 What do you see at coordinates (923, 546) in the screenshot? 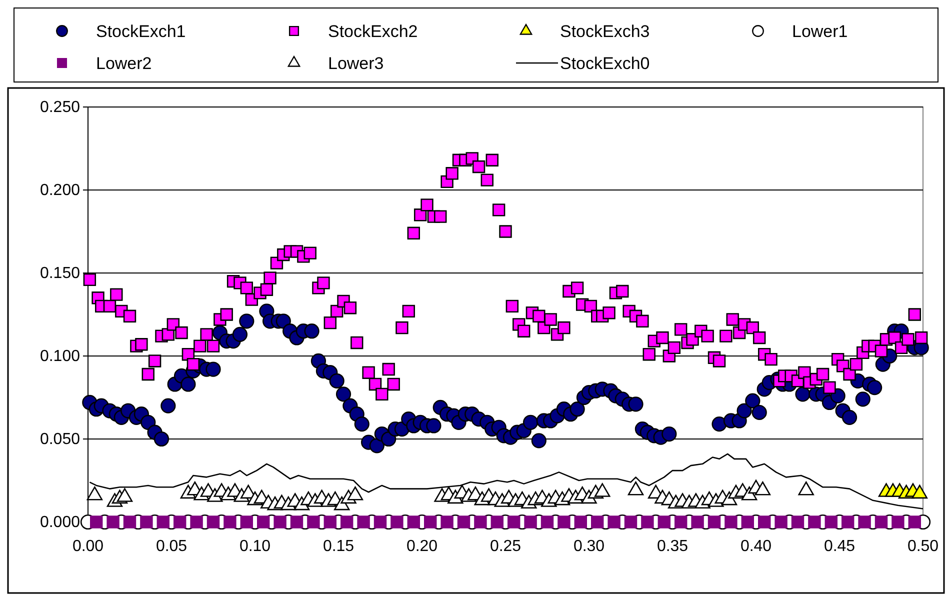
I see `x-tick-label: 0.50` at bounding box center [923, 546].